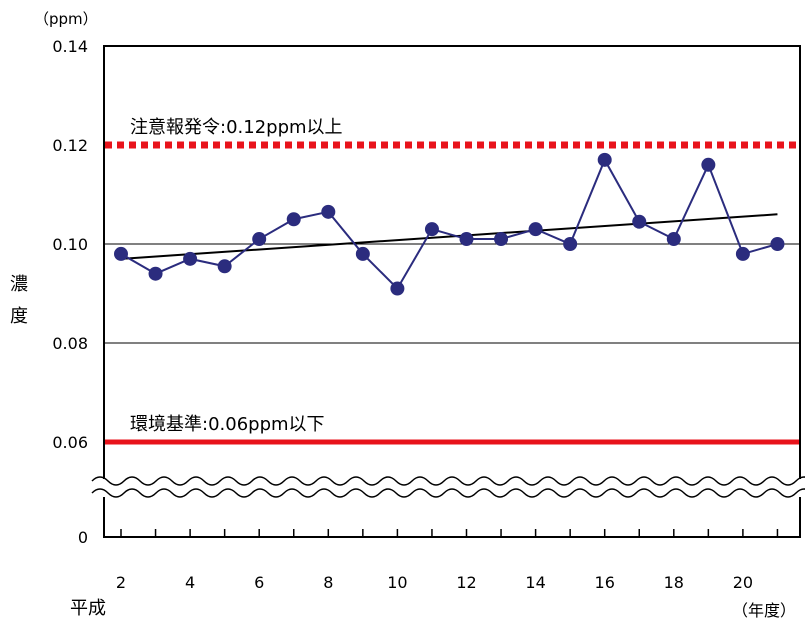 This screenshot has width=805, height=621. I want to click on unit-label: （ppm）, so click(66, 19).